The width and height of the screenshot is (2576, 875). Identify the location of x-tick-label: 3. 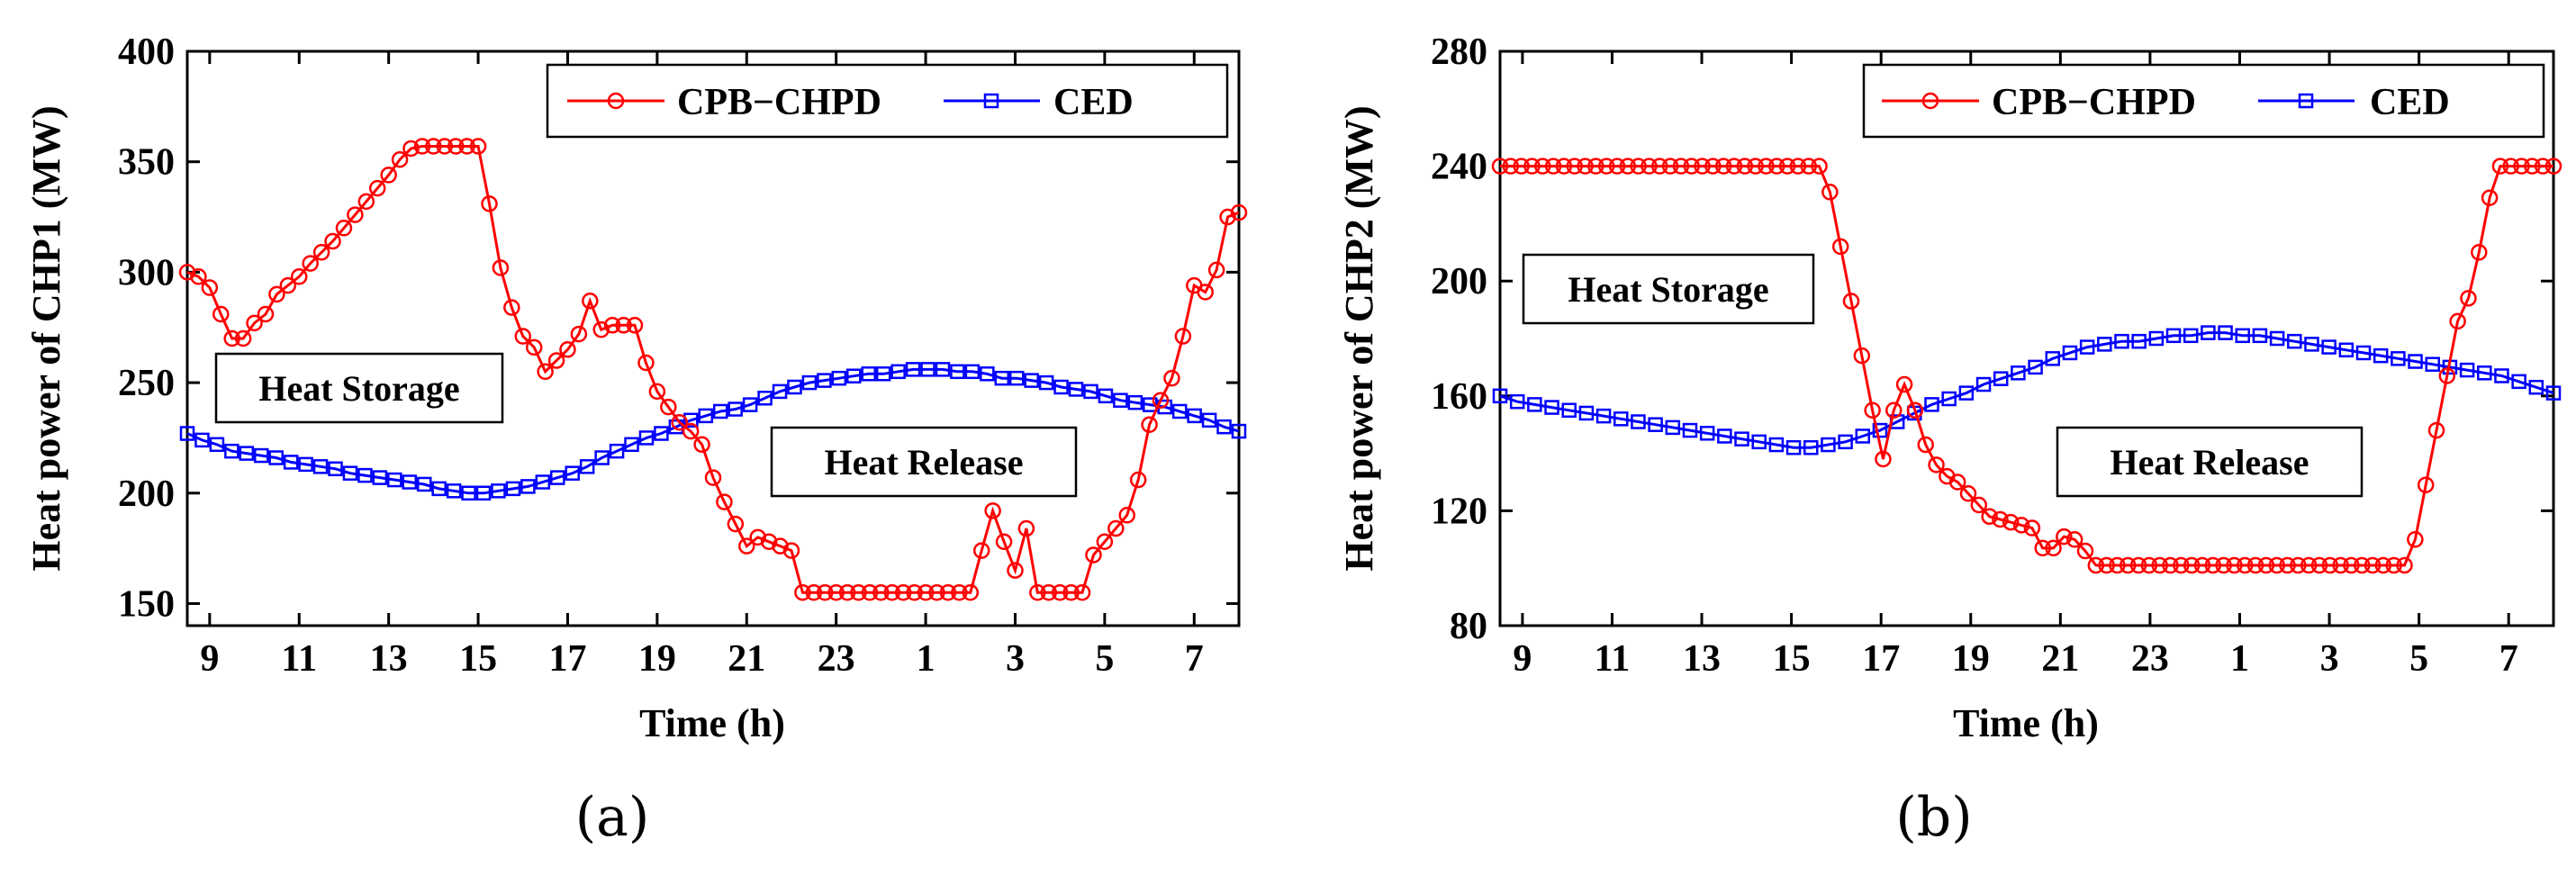
(1015, 659).